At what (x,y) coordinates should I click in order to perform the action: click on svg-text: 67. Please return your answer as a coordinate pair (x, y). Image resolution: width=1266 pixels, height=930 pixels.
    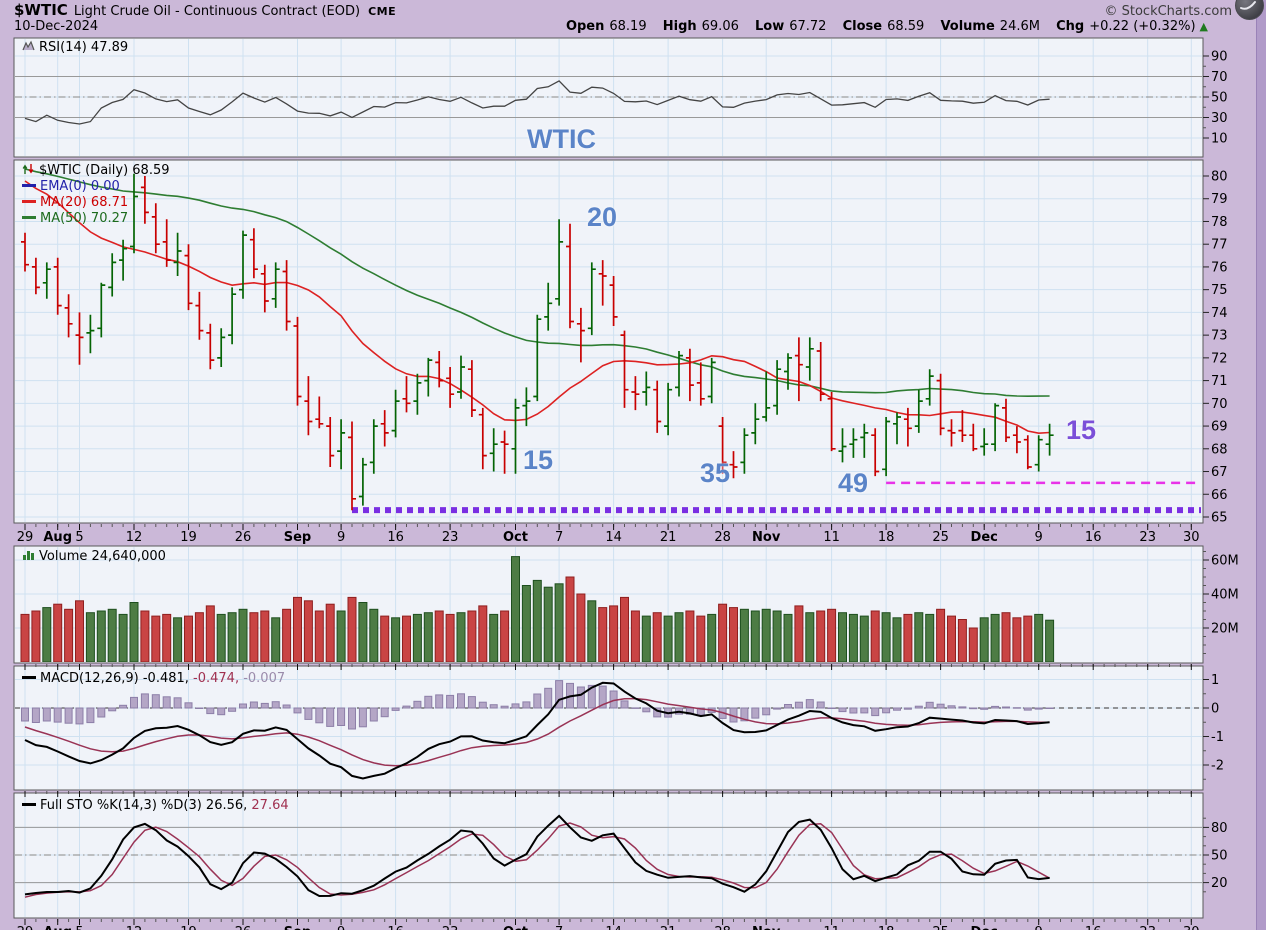
    Looking at the image, I should click on (1219, 472).